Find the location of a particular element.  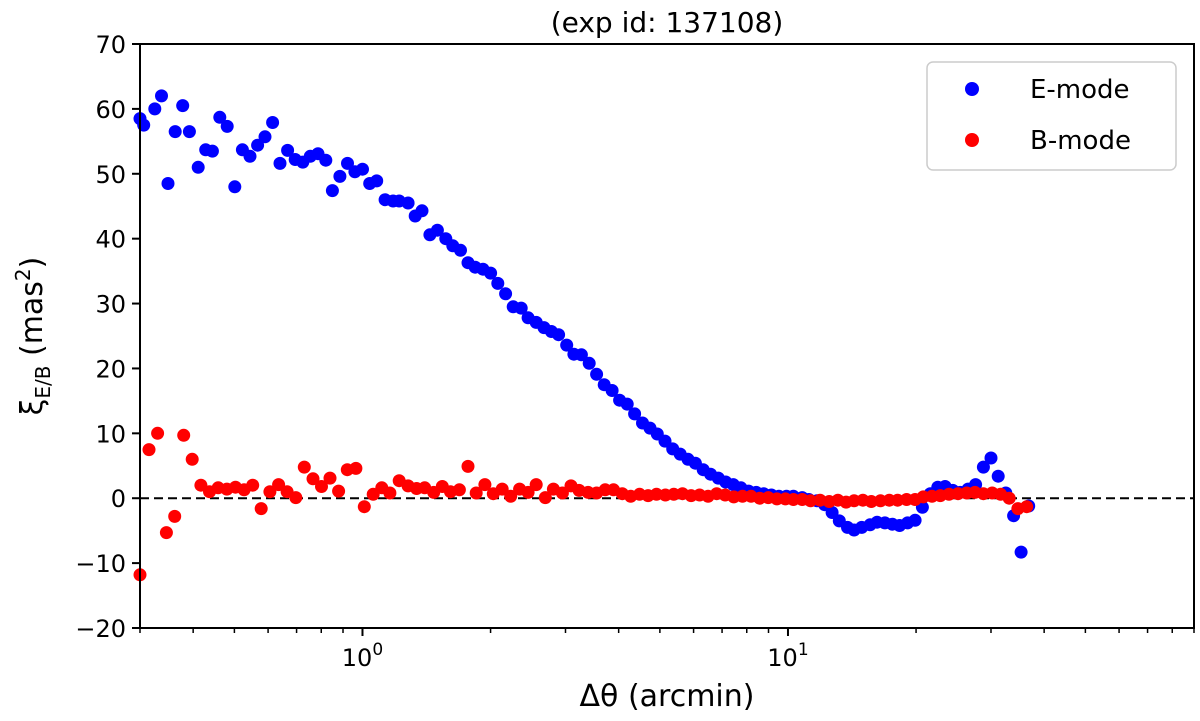

legend-marker-e-mode is located at coordinates (972, 89).